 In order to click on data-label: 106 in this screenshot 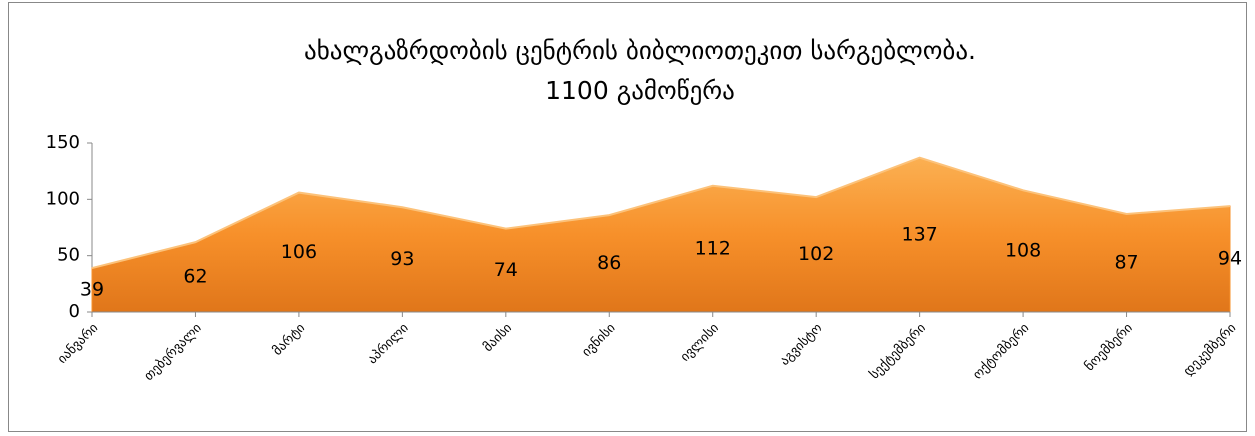, I will do `click(299, 252)`.